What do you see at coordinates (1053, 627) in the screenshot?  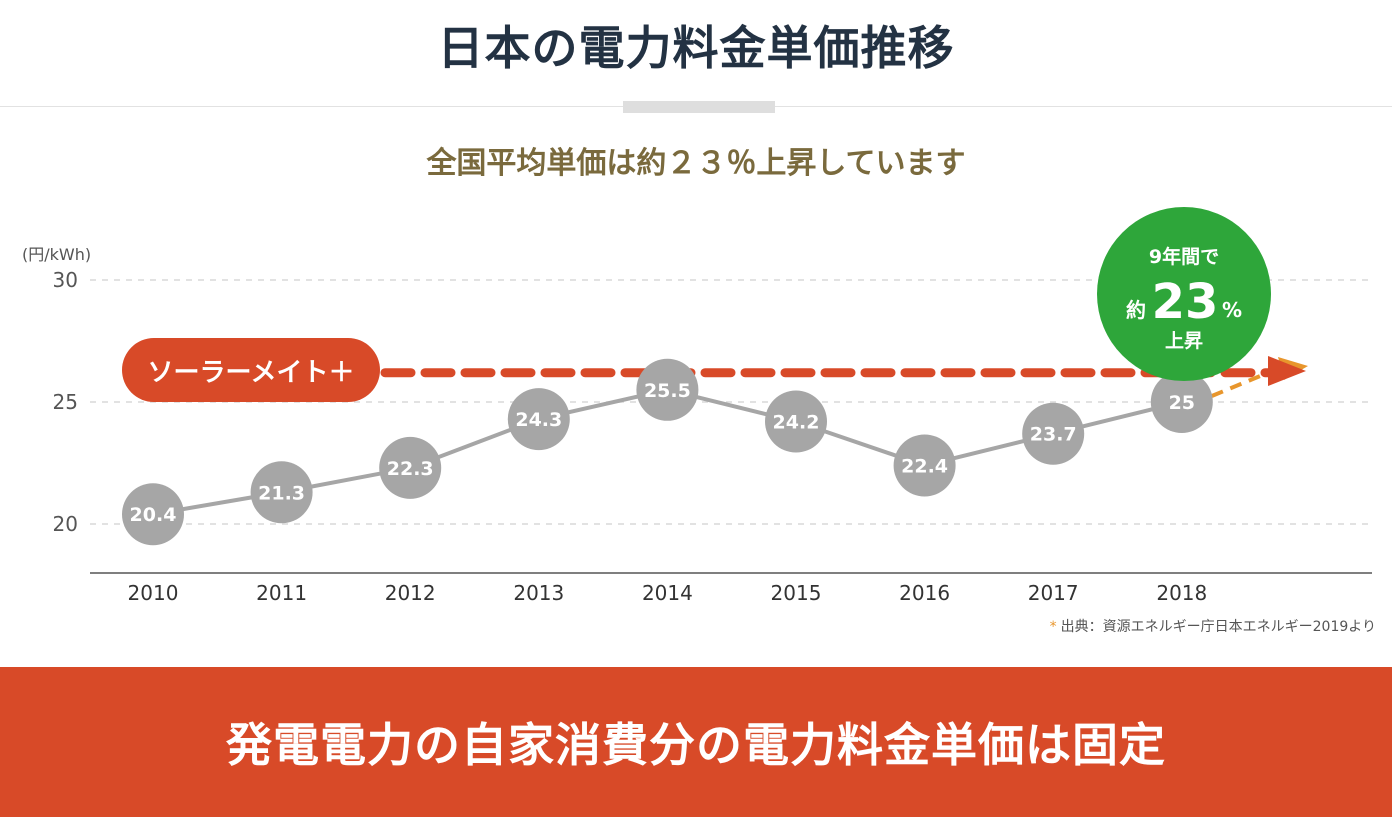 I see `source-asterisk: *` at bounding box center [1053, 627].